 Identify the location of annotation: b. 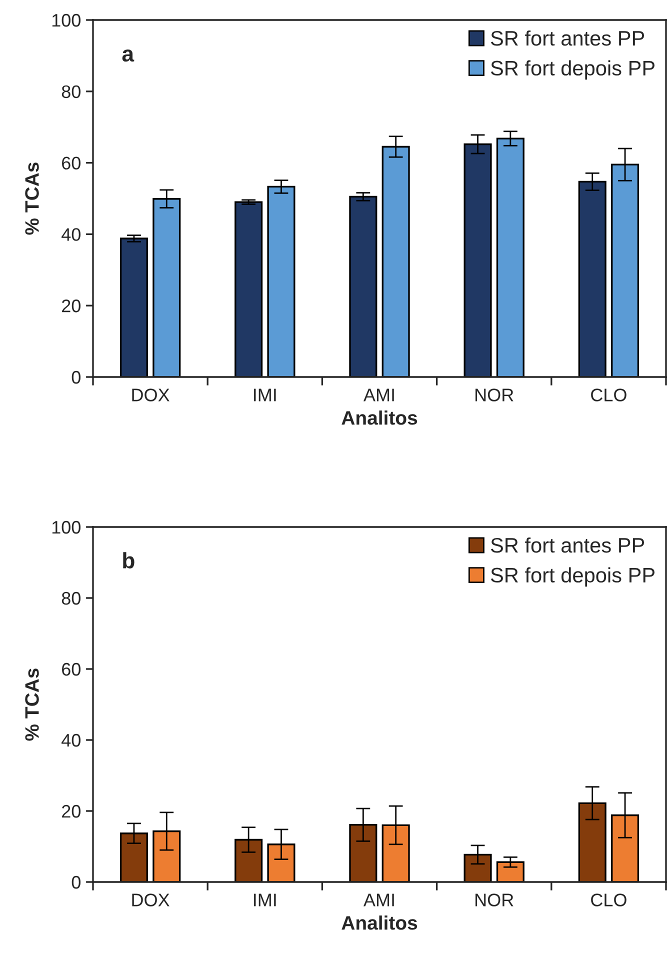
(128, 560).